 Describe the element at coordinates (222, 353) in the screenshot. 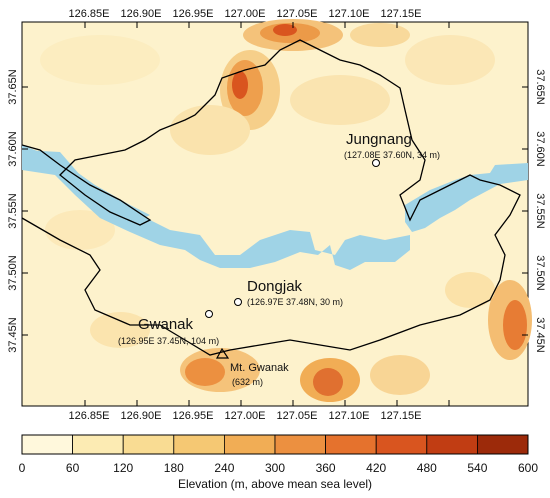

I see `mountain-triangle-icon` at that location.